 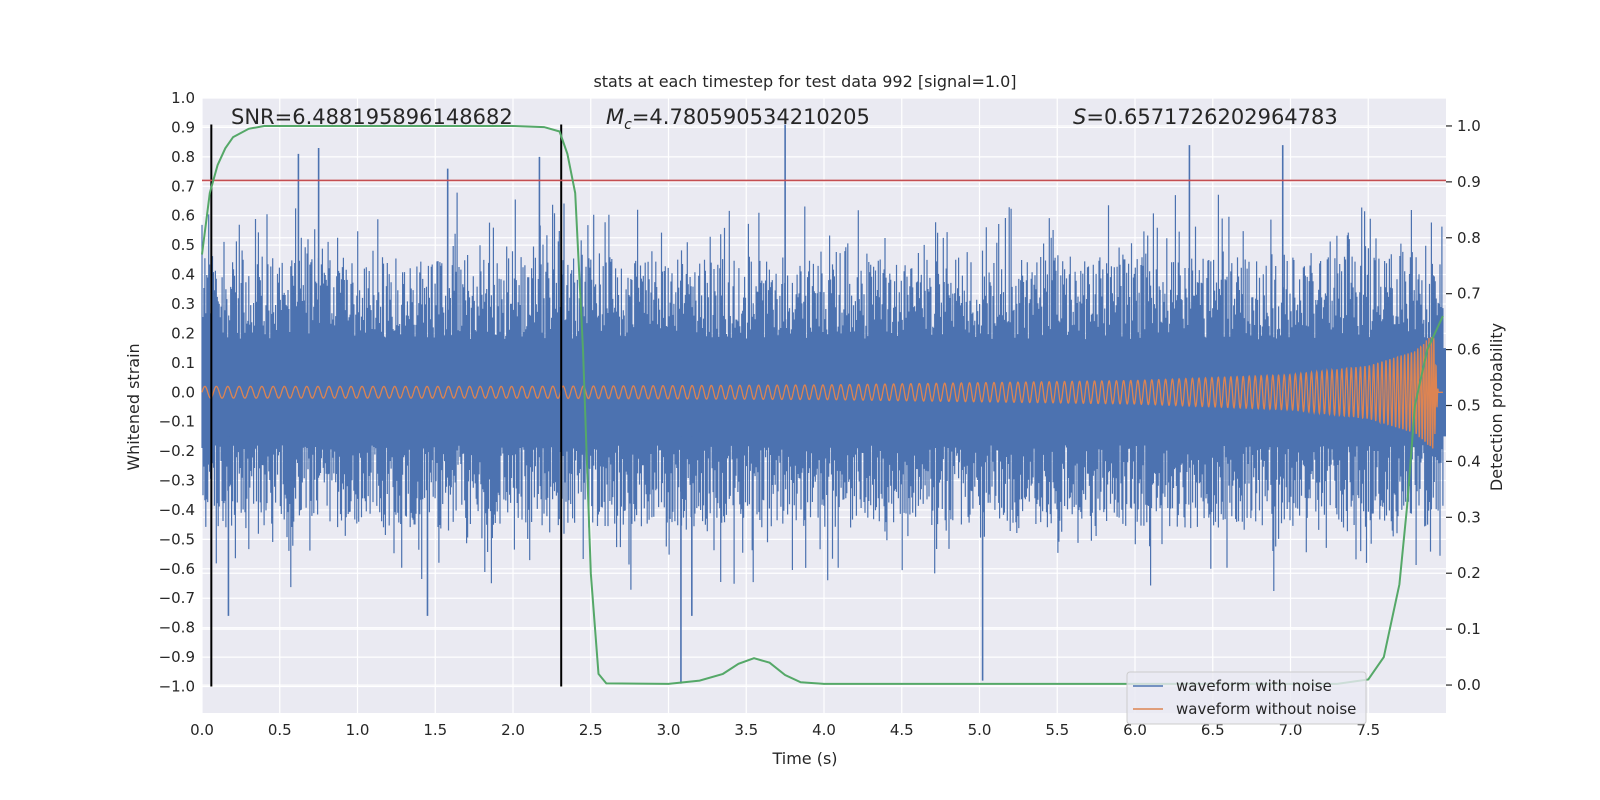 I want to click on y2-tick-label: 0.6, so click(x=1469, y=350).